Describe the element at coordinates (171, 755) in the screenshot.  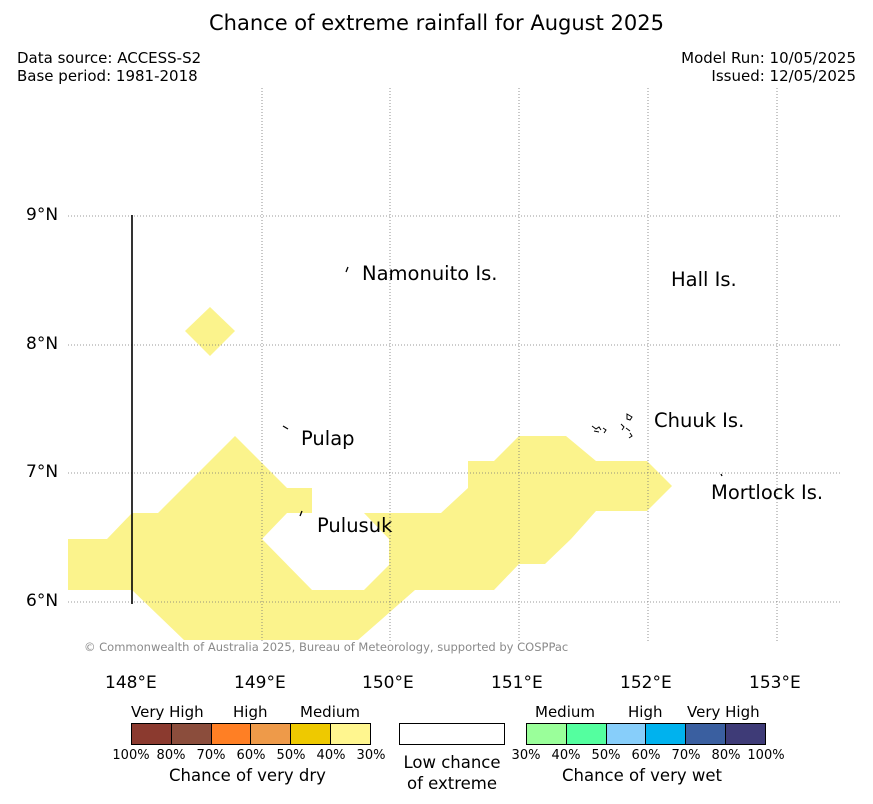
I see `dry-tick-label: 80%` at that location.